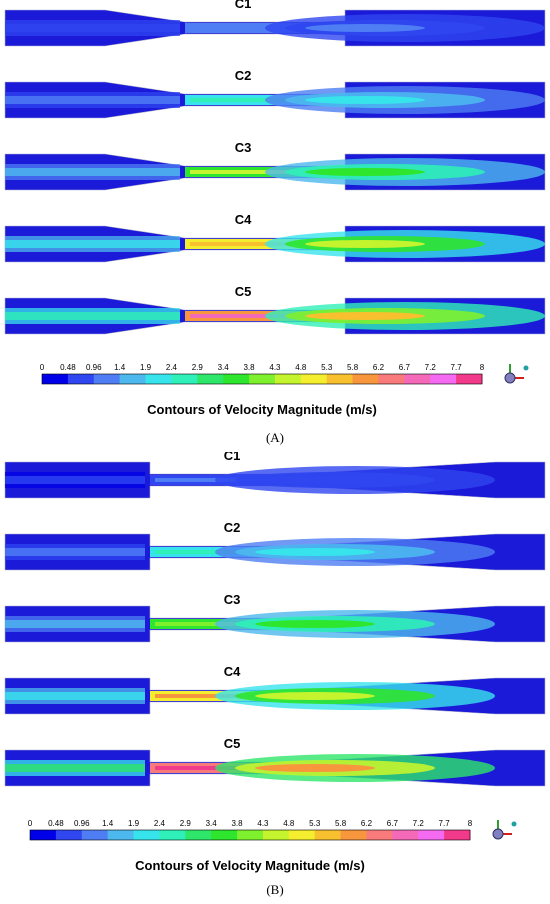 The width and height of the screenshot is (550, 904). Describe the element at coordinates (367, 823) in the screenshot. I see `colorbar-tick-label: 6.2` at that location.